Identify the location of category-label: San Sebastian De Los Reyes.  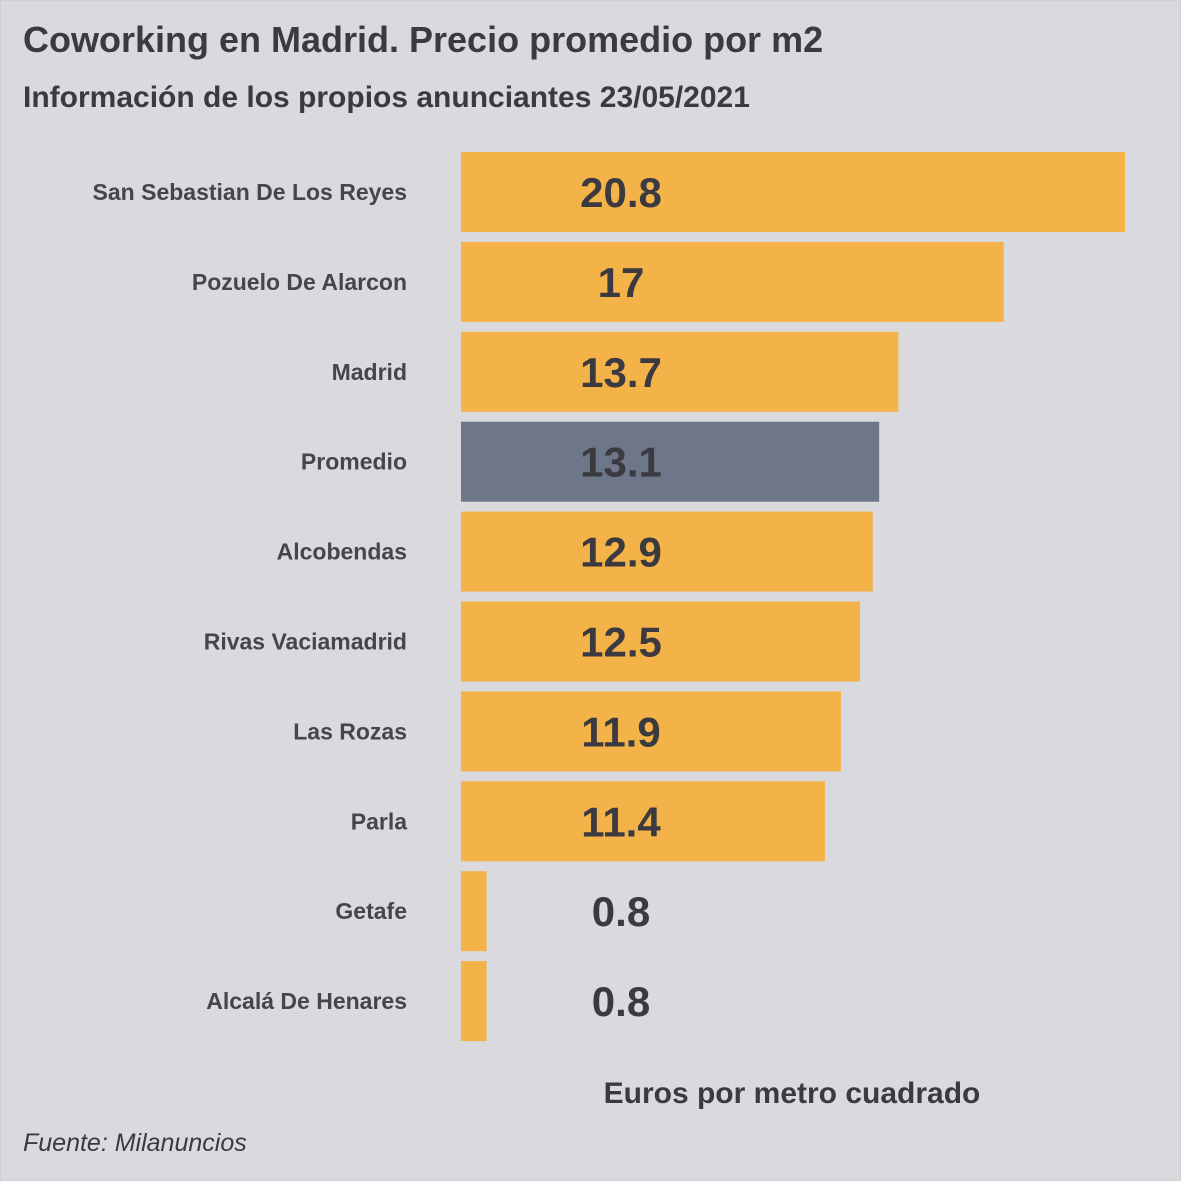
(250, 192).